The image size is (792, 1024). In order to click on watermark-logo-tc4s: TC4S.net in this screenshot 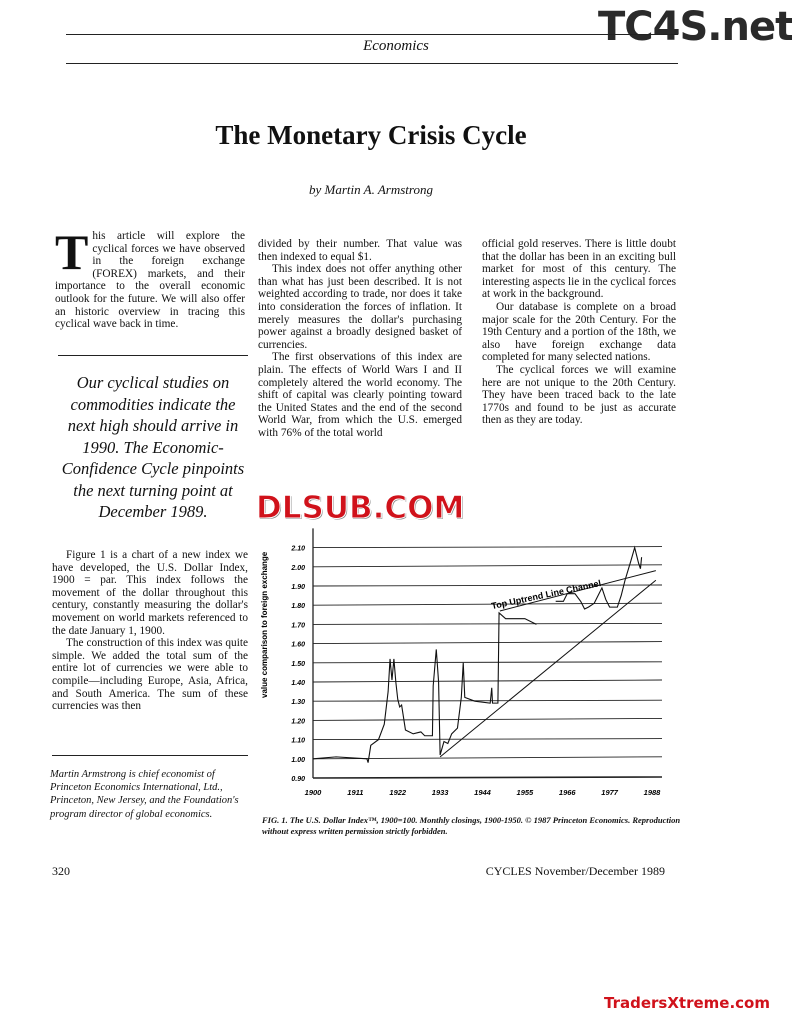, I will do `click(695, 27)`.